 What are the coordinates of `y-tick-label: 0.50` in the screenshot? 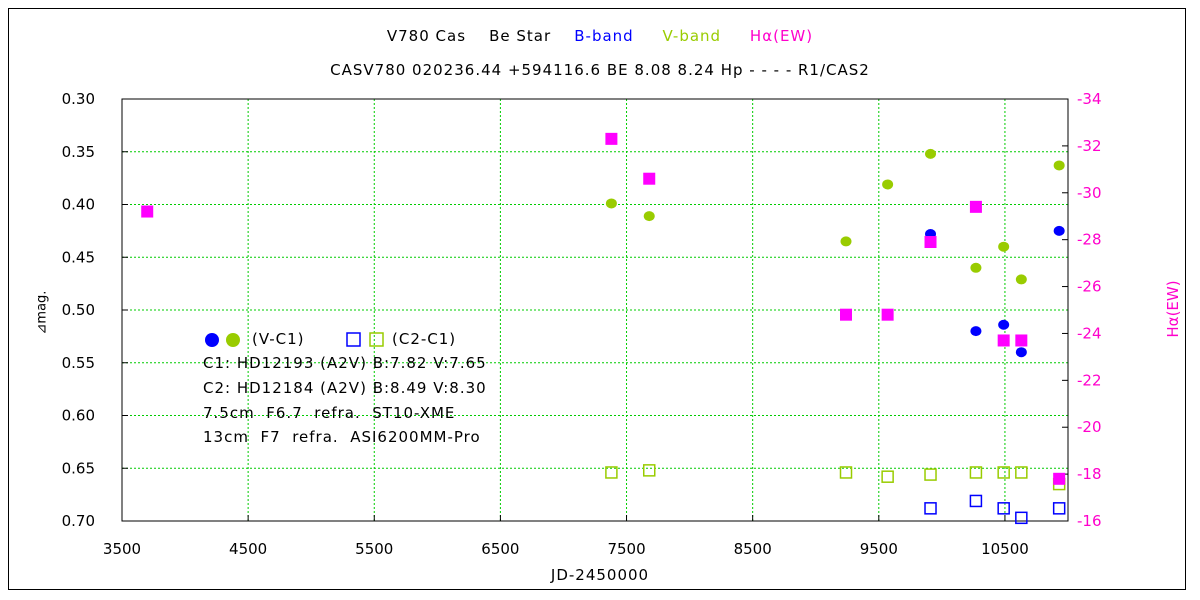 It's located at (78, 310).